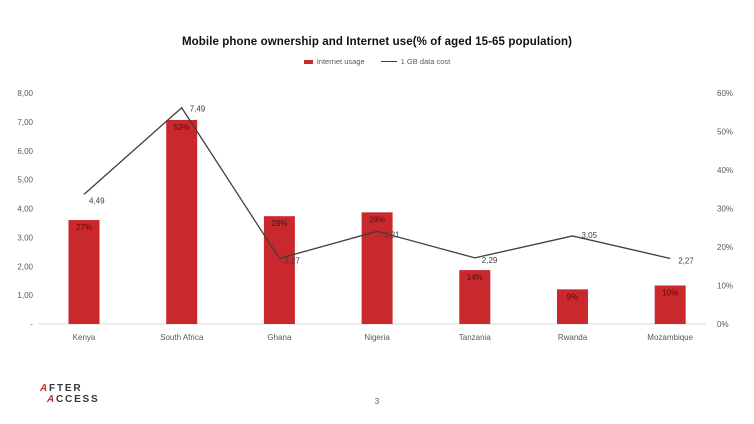 This screenshot has height=424, width=754. I want to click on x-axis-label-ghana: Ghana, so click(279, 337).